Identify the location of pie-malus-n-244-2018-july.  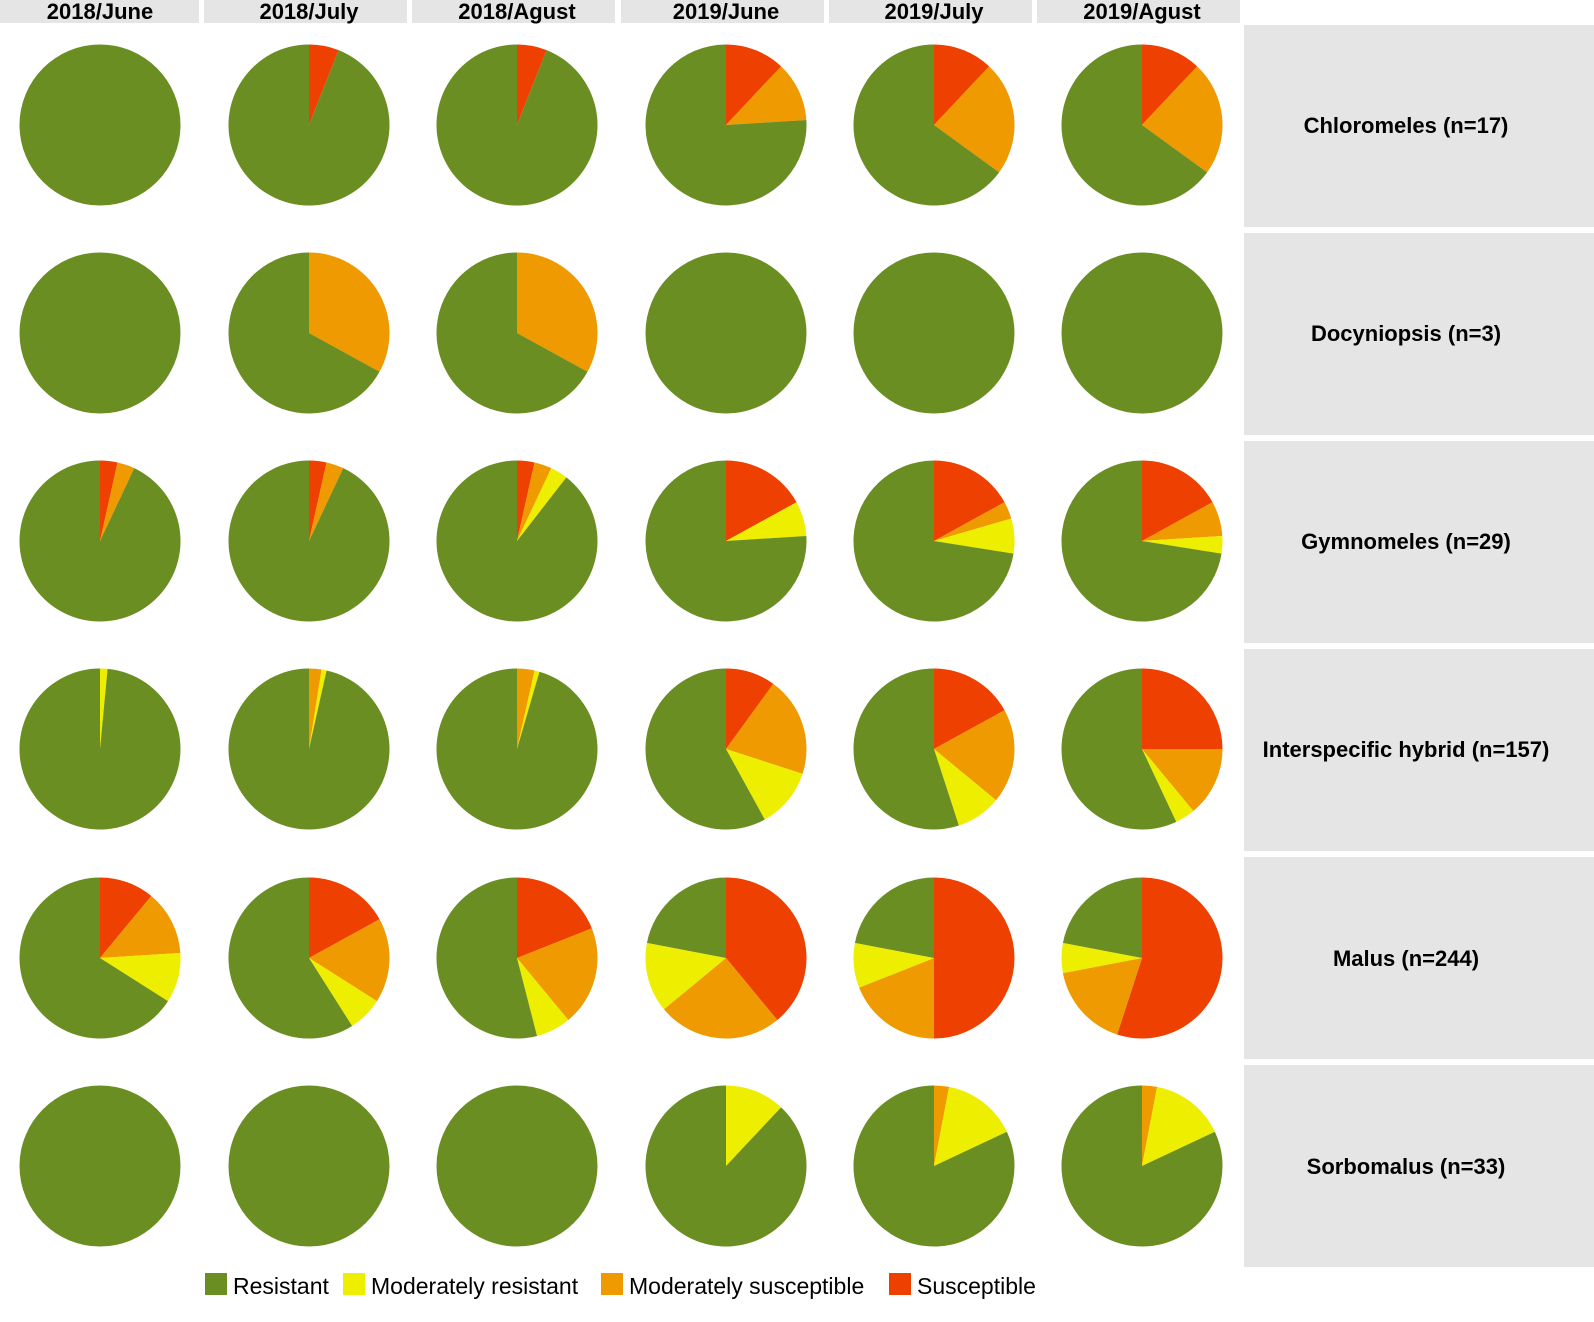
(309, 958).